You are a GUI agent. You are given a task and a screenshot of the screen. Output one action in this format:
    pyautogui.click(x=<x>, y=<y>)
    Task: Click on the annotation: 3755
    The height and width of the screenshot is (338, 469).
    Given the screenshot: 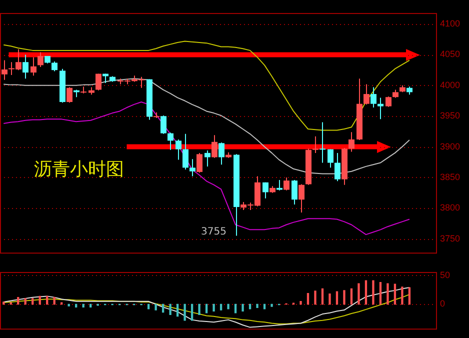 What is the action you would take?
    pyautogui.click(x=213, y=232)
    